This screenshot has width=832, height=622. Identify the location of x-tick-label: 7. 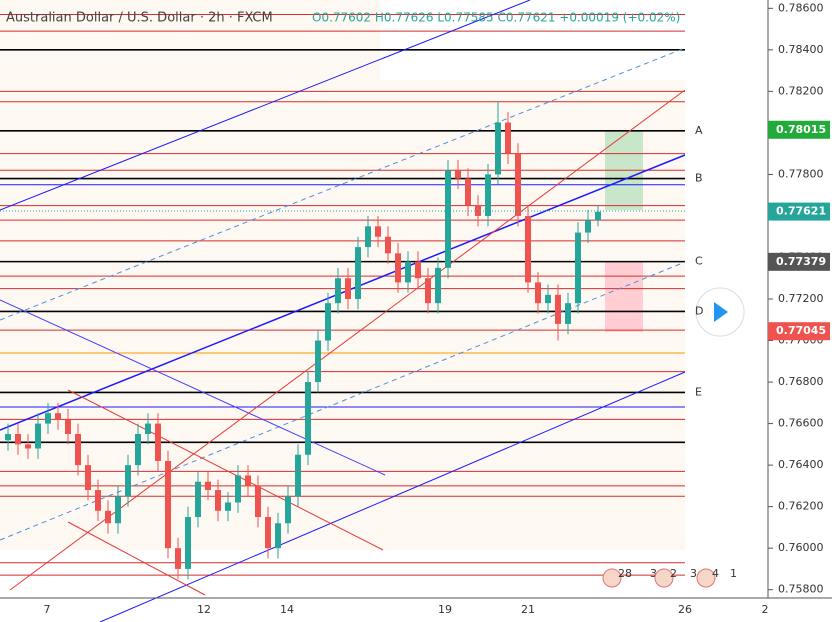
(47, 609).